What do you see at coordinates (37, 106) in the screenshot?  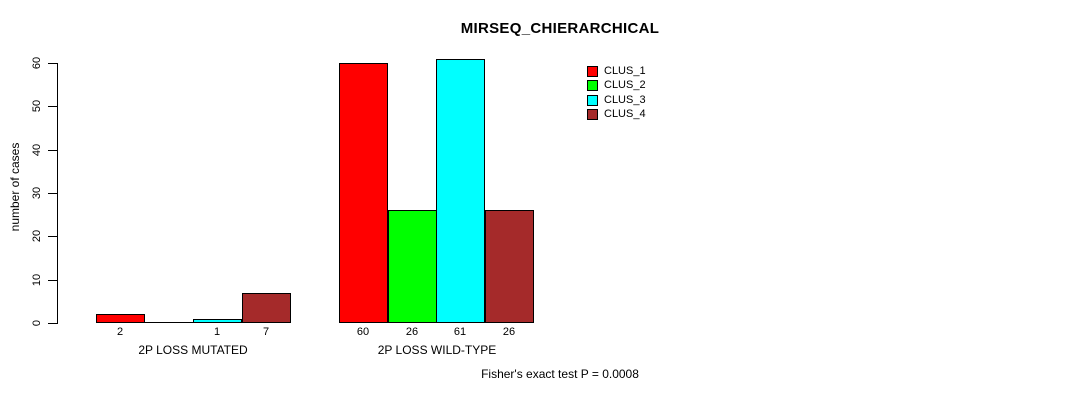 I see `y-axis-tick-label: 50` at bounding box center [37, 106].